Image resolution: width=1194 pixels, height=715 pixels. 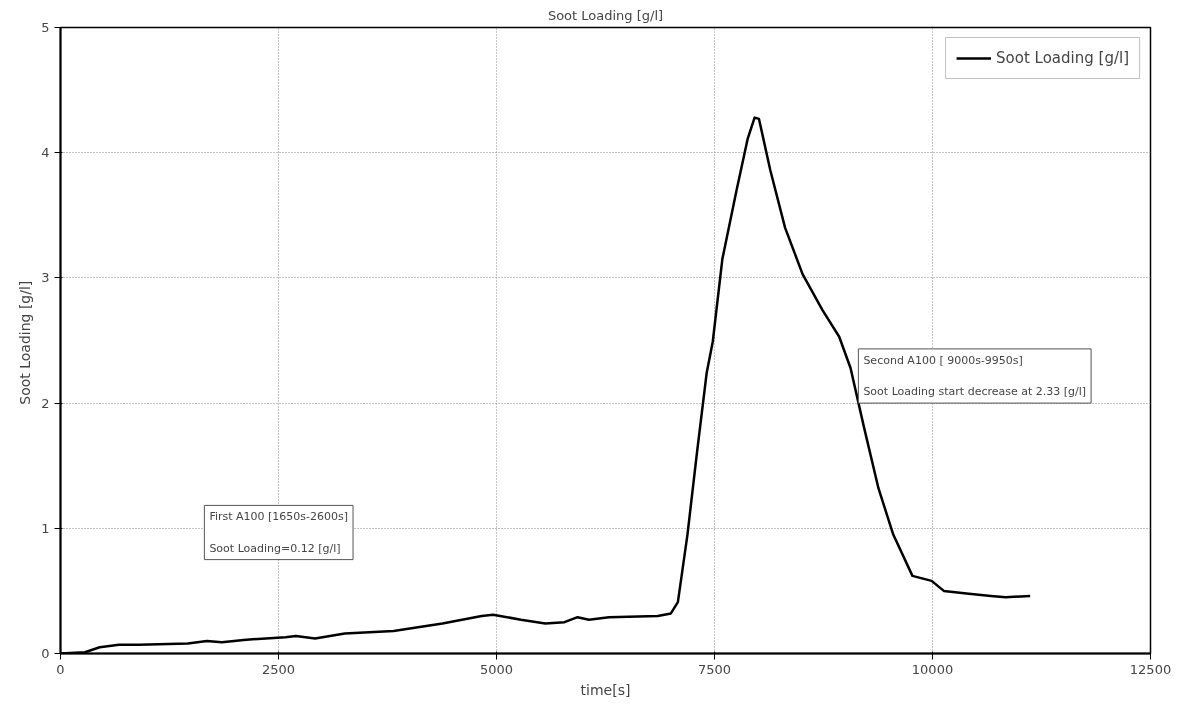 I want to click on y-tick-label: 4, so click(x=45, y=153).